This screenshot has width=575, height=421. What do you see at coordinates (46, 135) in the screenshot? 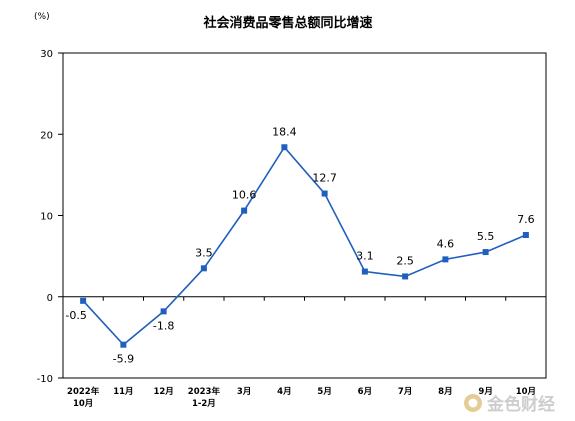
I see `y-tick-label: 20` at bounding box center [46, 135].